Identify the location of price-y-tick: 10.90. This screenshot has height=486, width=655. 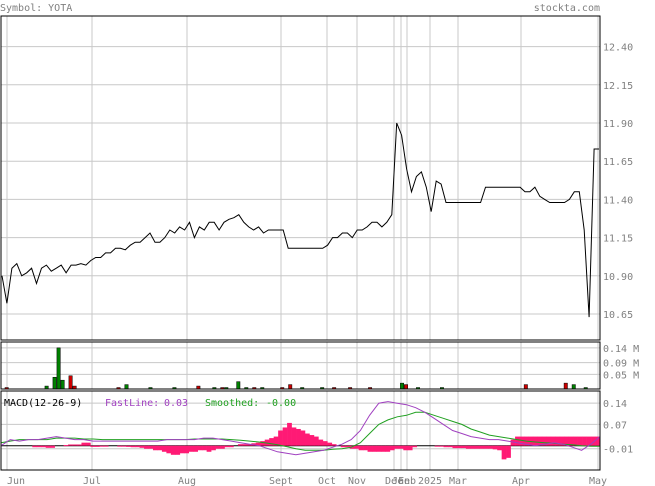
(618, 277).